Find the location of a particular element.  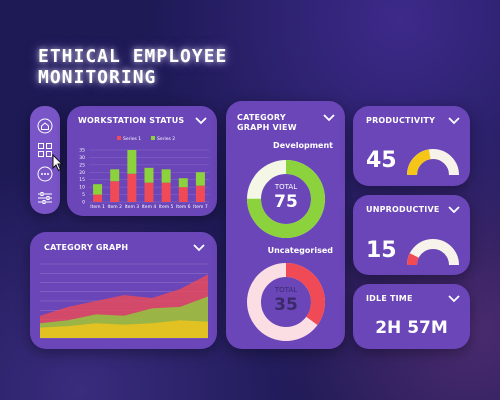

mouse-cursor-icon is located at coordinates (58, 163).